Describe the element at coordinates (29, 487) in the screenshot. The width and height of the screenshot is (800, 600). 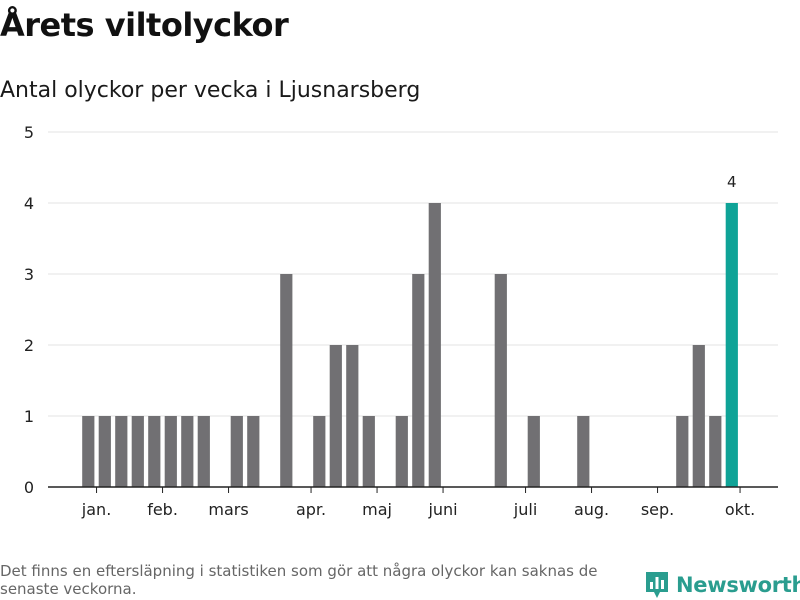
I see `y-tick-label: 0` at that location.